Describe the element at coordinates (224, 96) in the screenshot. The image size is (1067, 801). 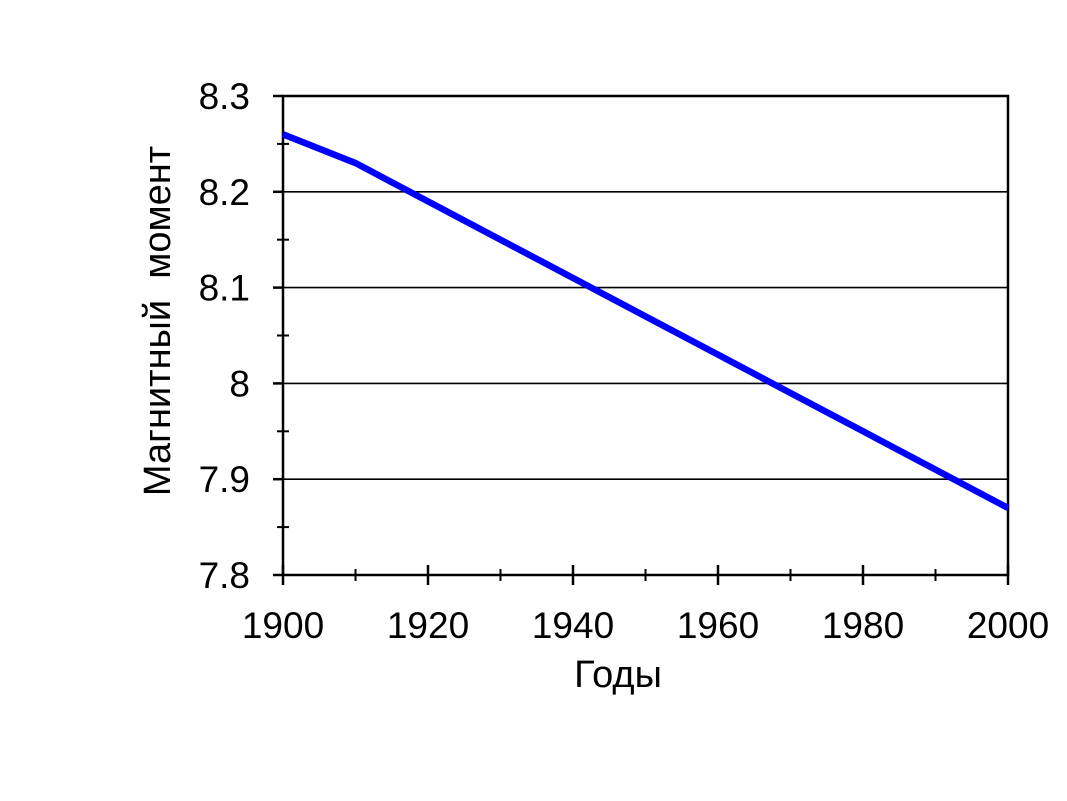
I see `y-tick-label: 8.3` at that location.